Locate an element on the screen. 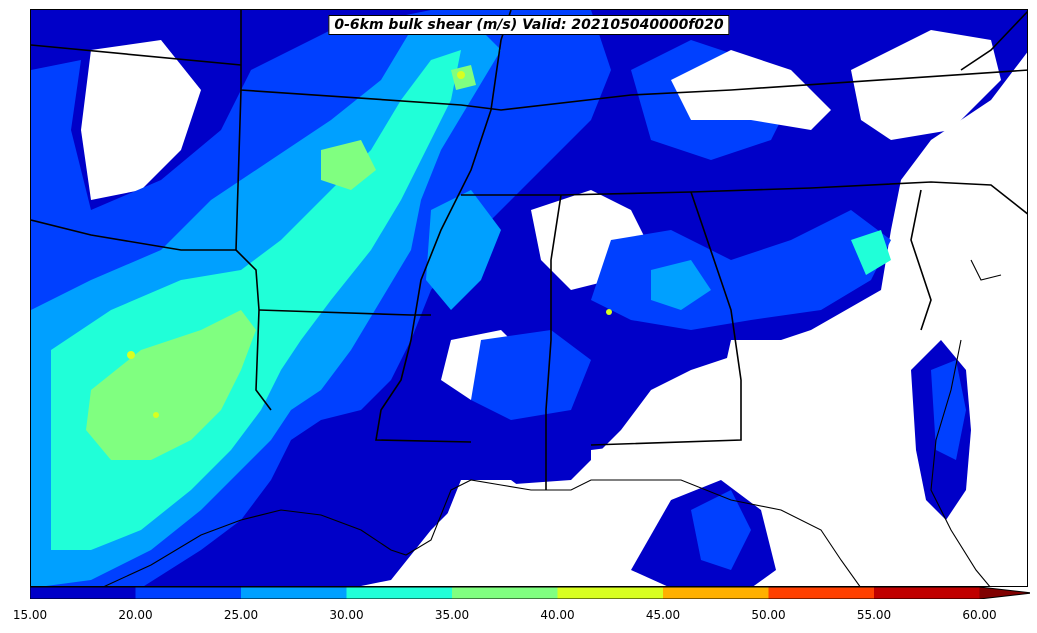 This screenshot has width=1037, height=633. colorbar-tick-label: 35.00 is located at coordinates (452, 615).